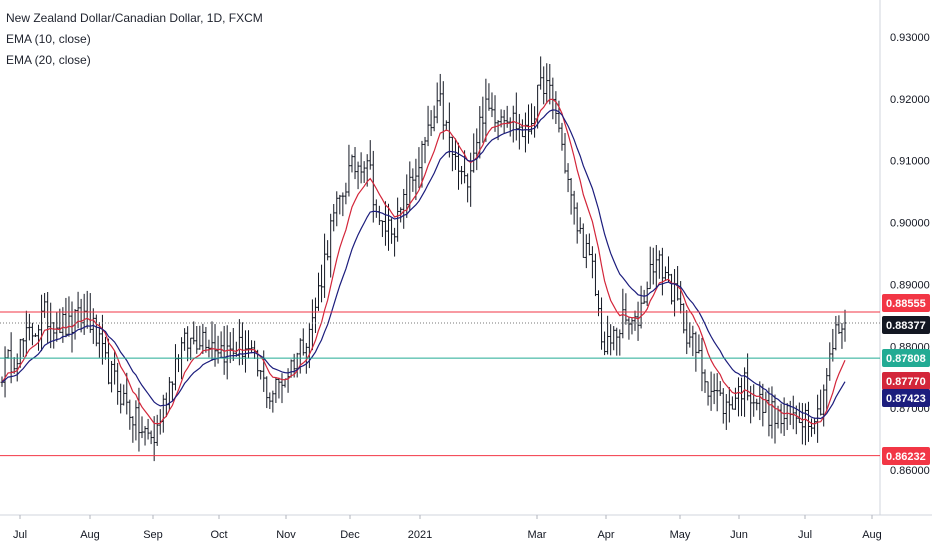 The image size is (932, 550). I want to click on level-tag-0.88555: 0.88555, so click(906, 303).